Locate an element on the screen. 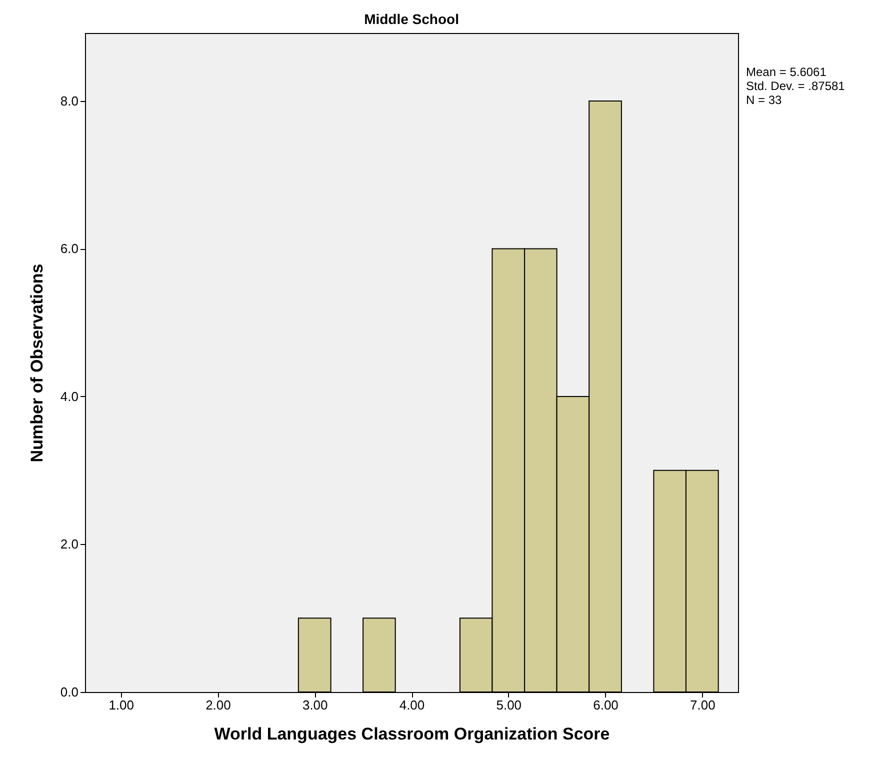 This screenshot has height=771, width=891. x-tick-label: 4.00 is located at coordinates (412, 705).